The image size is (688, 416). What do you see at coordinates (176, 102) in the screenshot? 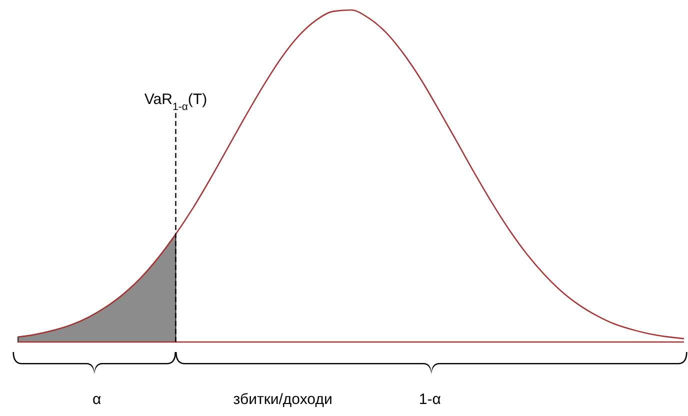
I see `annotation: VaR$_{1-α}$(T)` at bounding box center [176, 102].